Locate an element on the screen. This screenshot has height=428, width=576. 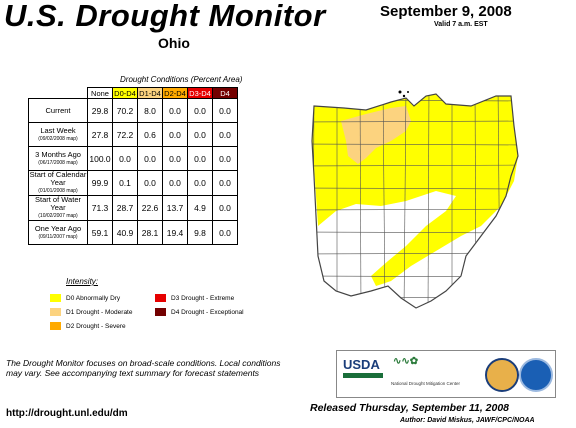
row-label: Start of Calendar Year (01/01/2008 map) is located at coordinates (58, 183).